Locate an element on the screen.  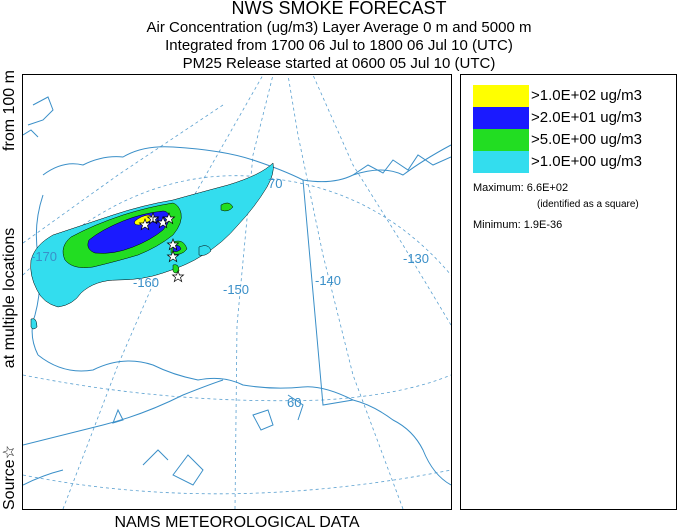
legend-item: >1.0E+00 ug/m3 is located at coordinates (573, 162).